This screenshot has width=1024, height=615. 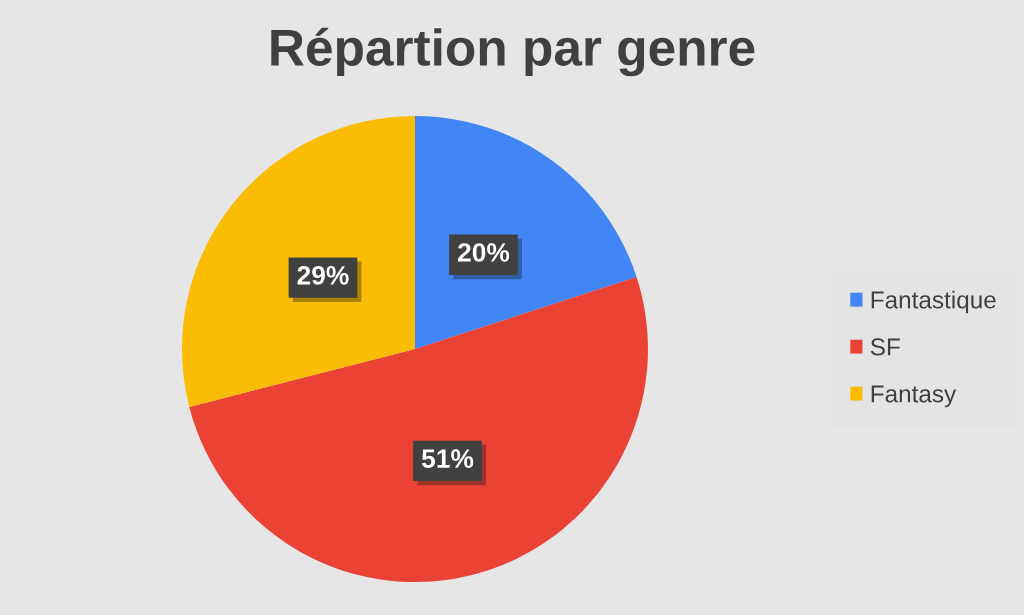 I want to click on chart-title: Répartion par genre, so click(x=513, y=52).